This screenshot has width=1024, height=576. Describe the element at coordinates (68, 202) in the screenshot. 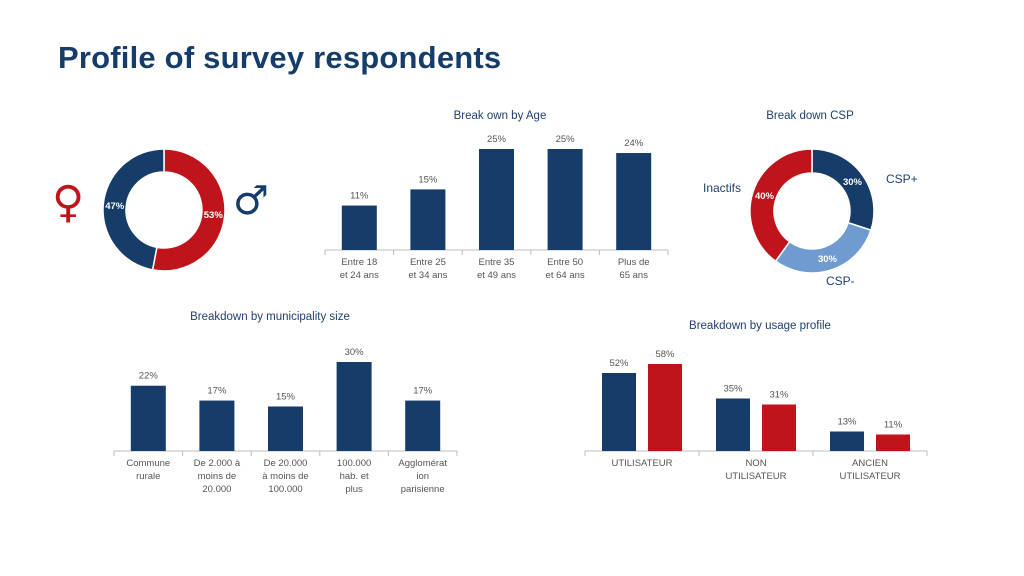

I see `female-symbol-icon: ♀` at that location.